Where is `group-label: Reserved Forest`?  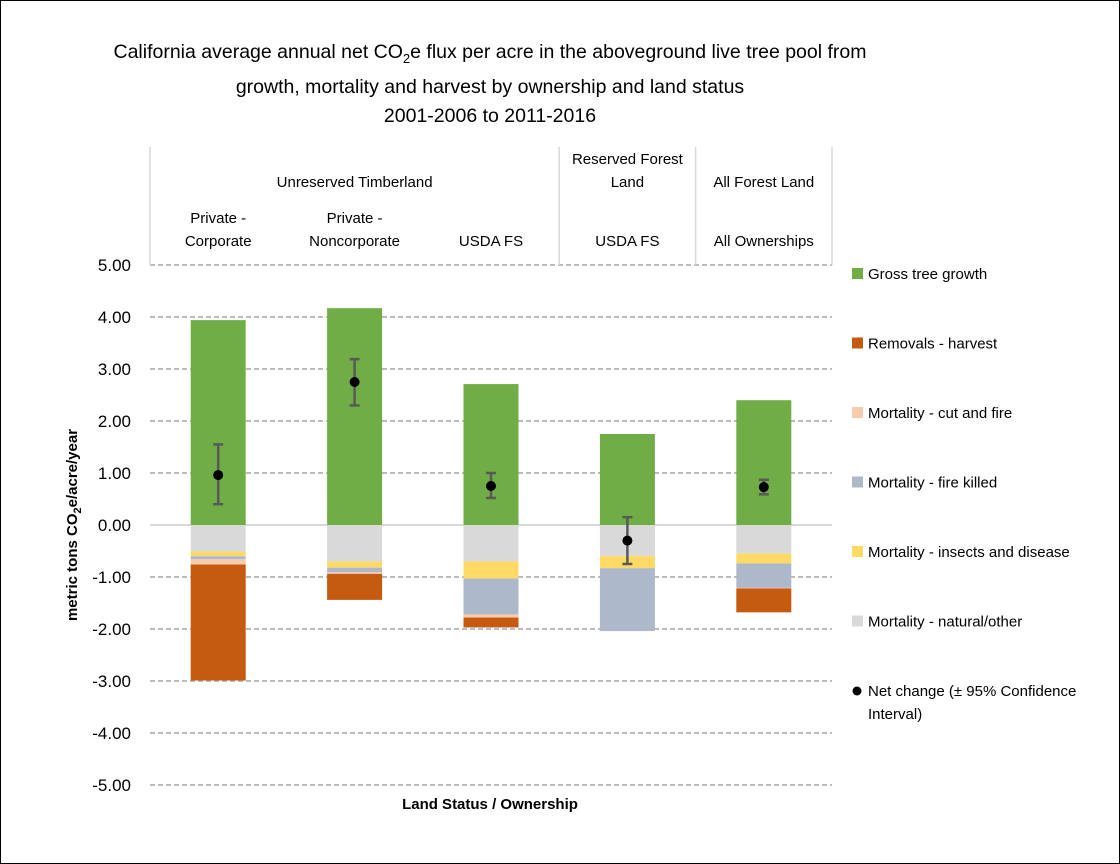 group-label: Reserved Forest is located at coordinates (628, 159).